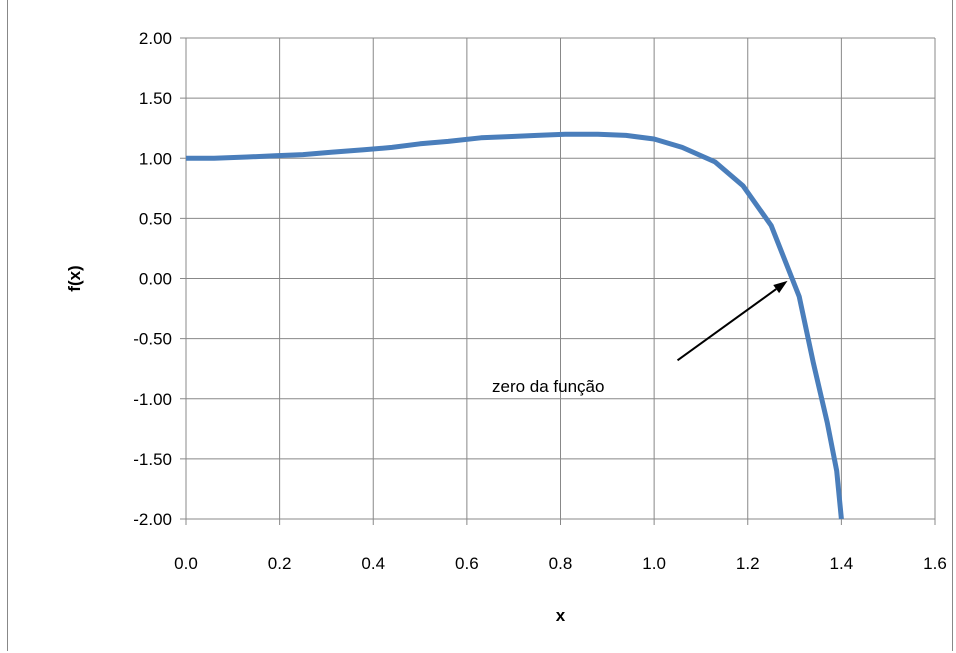  What do you see at coordinates (152, 399) in the screenshot?
I see `y-tick-label: -1.00` at bounding box center [152, 399].